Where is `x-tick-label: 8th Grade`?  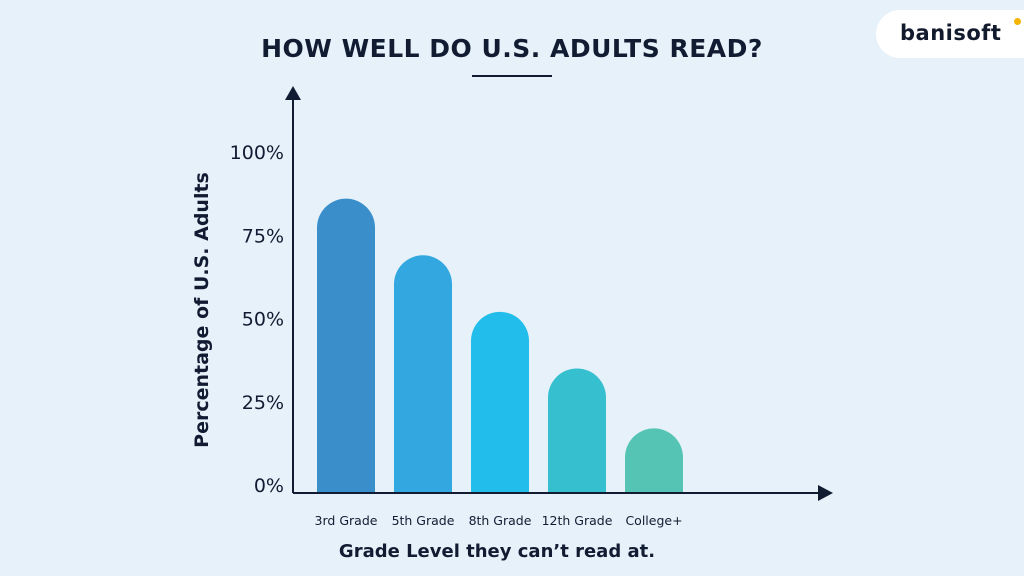 x-tick-label: 8th Grade is located at coordinates (500, 520).